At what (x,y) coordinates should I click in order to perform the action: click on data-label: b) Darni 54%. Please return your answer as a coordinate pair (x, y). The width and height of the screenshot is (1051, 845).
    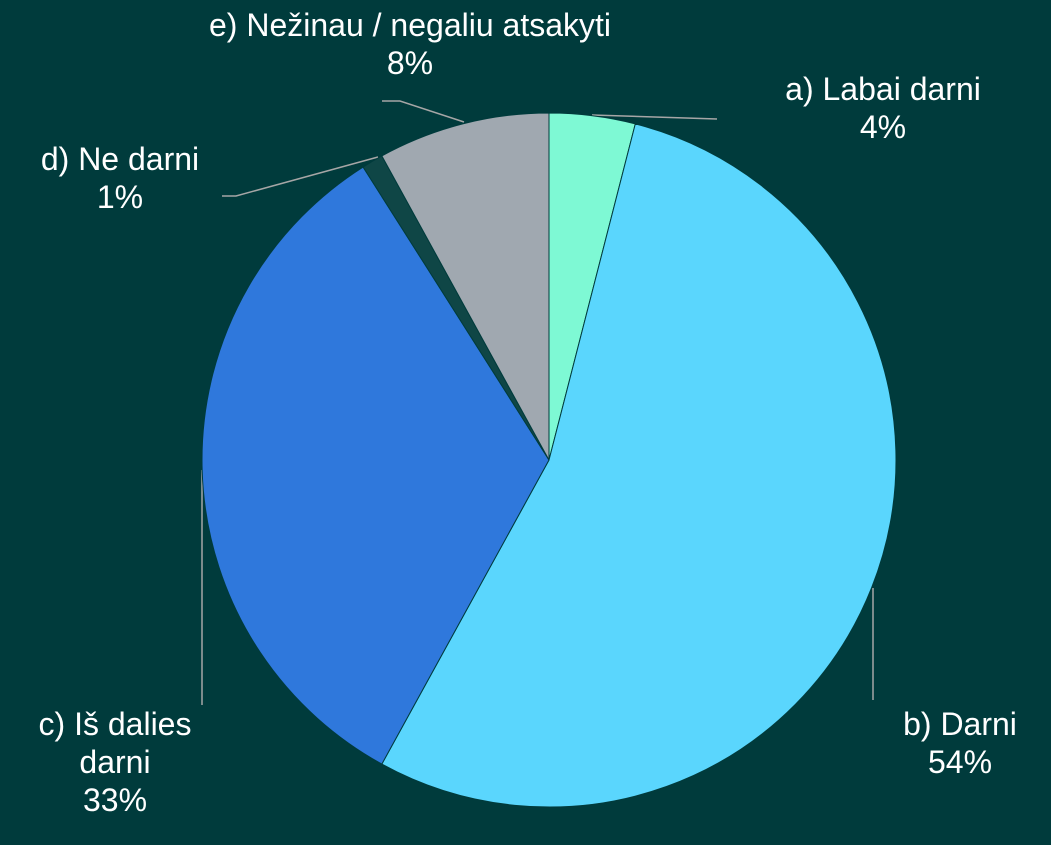
    Looking at the image, I should click on (955, 743).